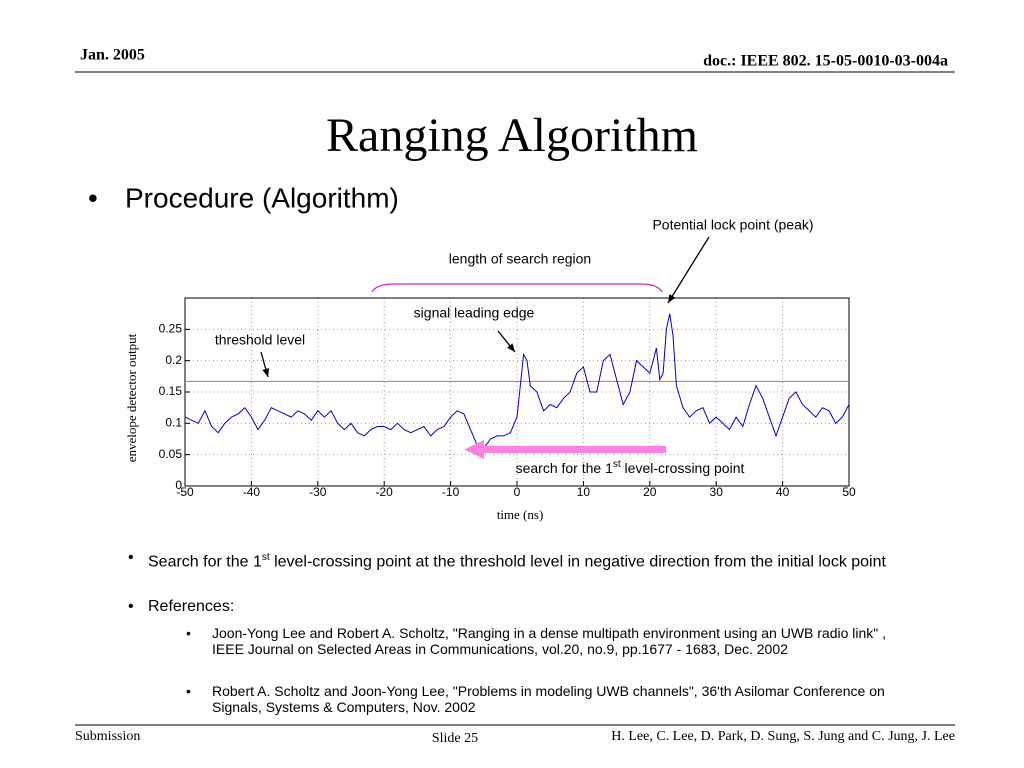 This screenshot has height=768, width=1024. I want to click on bullet-text: Procedure (Algorithm), so click(262, 197).